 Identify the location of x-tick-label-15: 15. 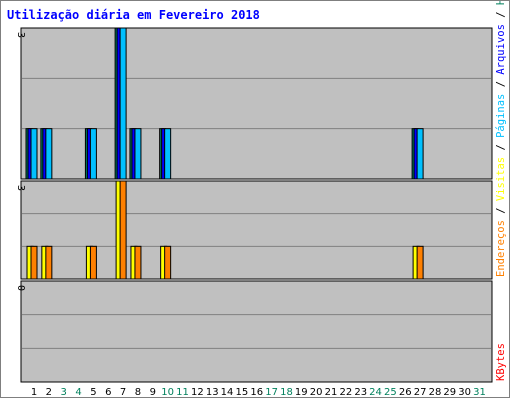
(242, 392).